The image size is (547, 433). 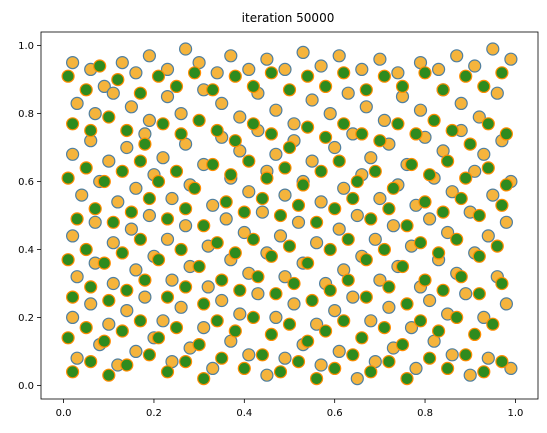 I want to click on y-tick-label: 1.0, so click(x=26, y=46).